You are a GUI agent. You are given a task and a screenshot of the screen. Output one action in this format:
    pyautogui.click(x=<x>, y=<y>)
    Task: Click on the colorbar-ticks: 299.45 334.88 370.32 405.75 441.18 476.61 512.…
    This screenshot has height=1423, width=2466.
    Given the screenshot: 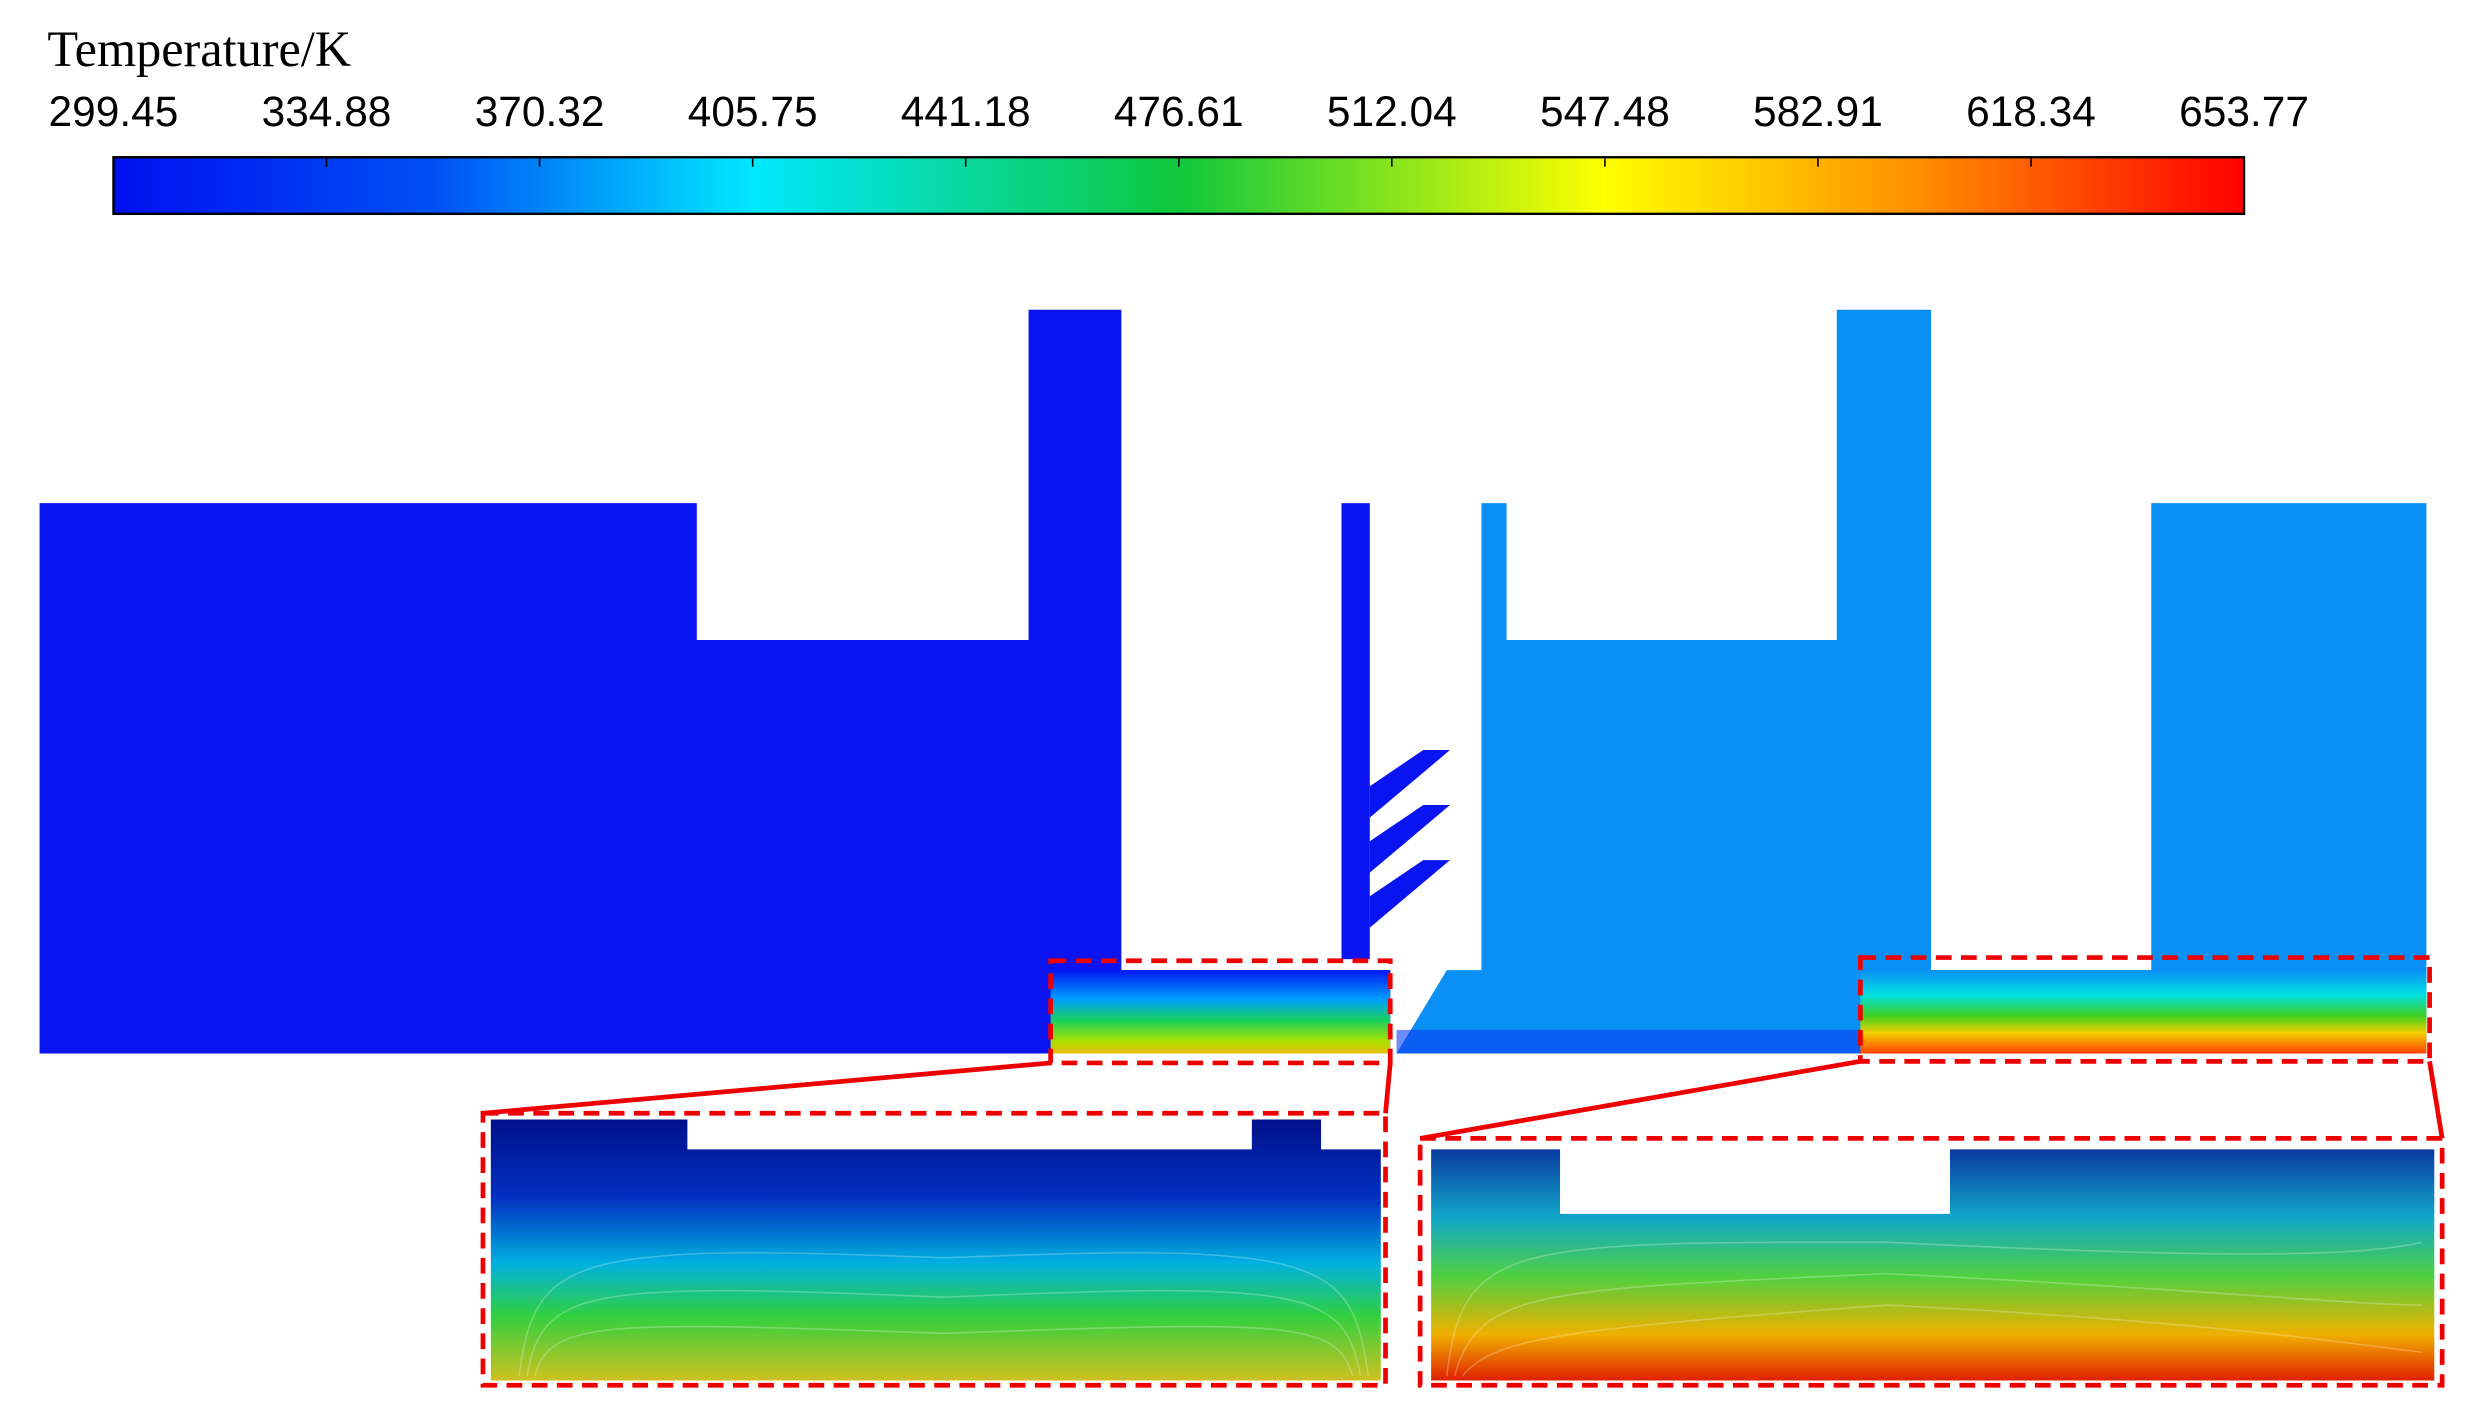 What is the action you would take?
    pyautogui.click(x=1179, y=127)
    